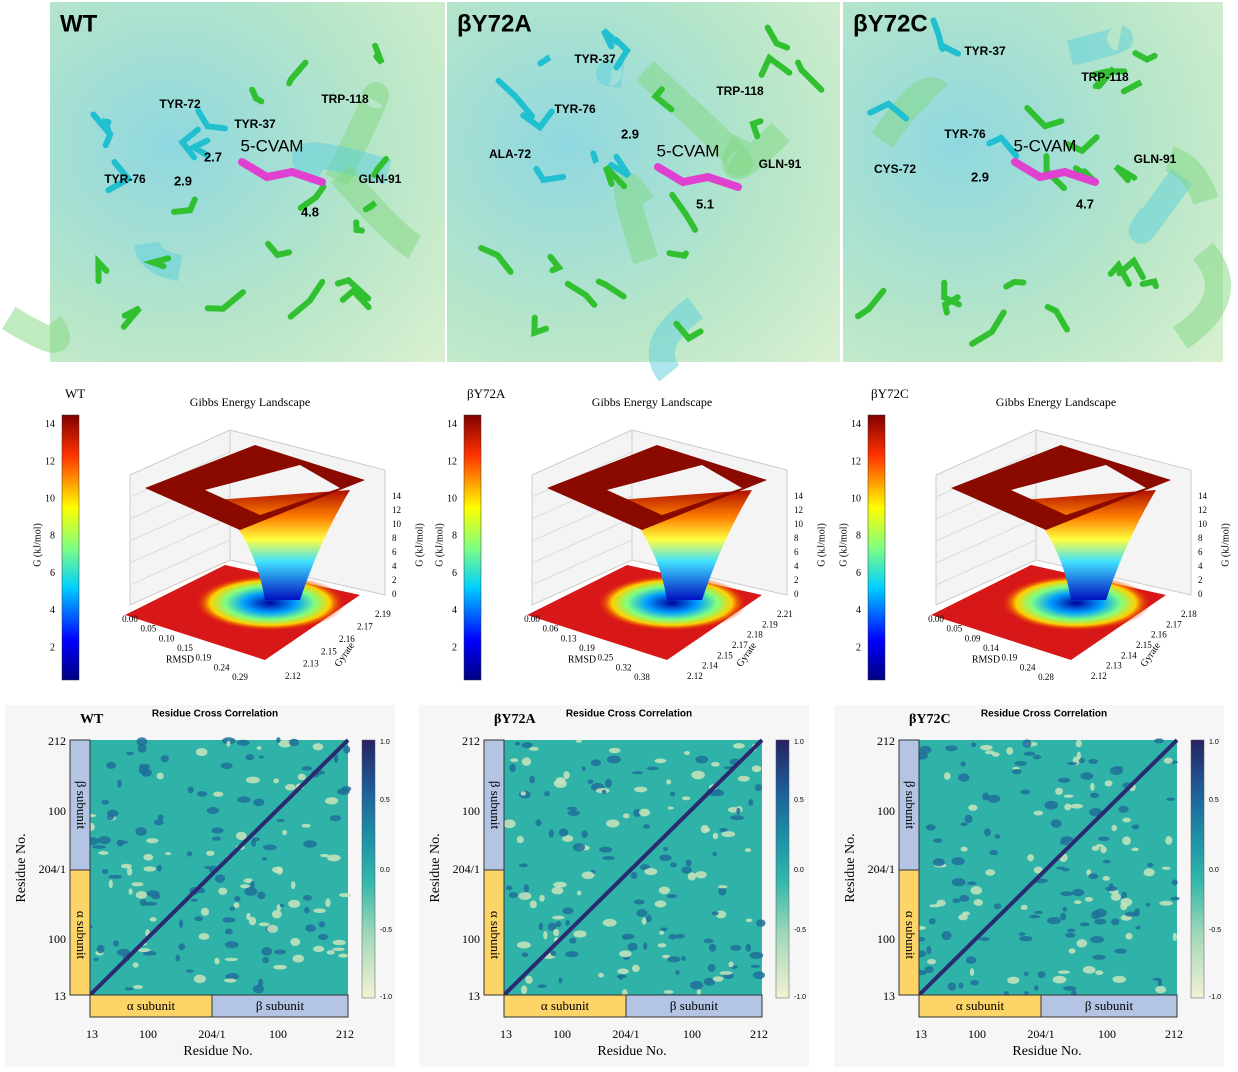  I want to click on colorbar-tick: 0.5, so click(799, 800).